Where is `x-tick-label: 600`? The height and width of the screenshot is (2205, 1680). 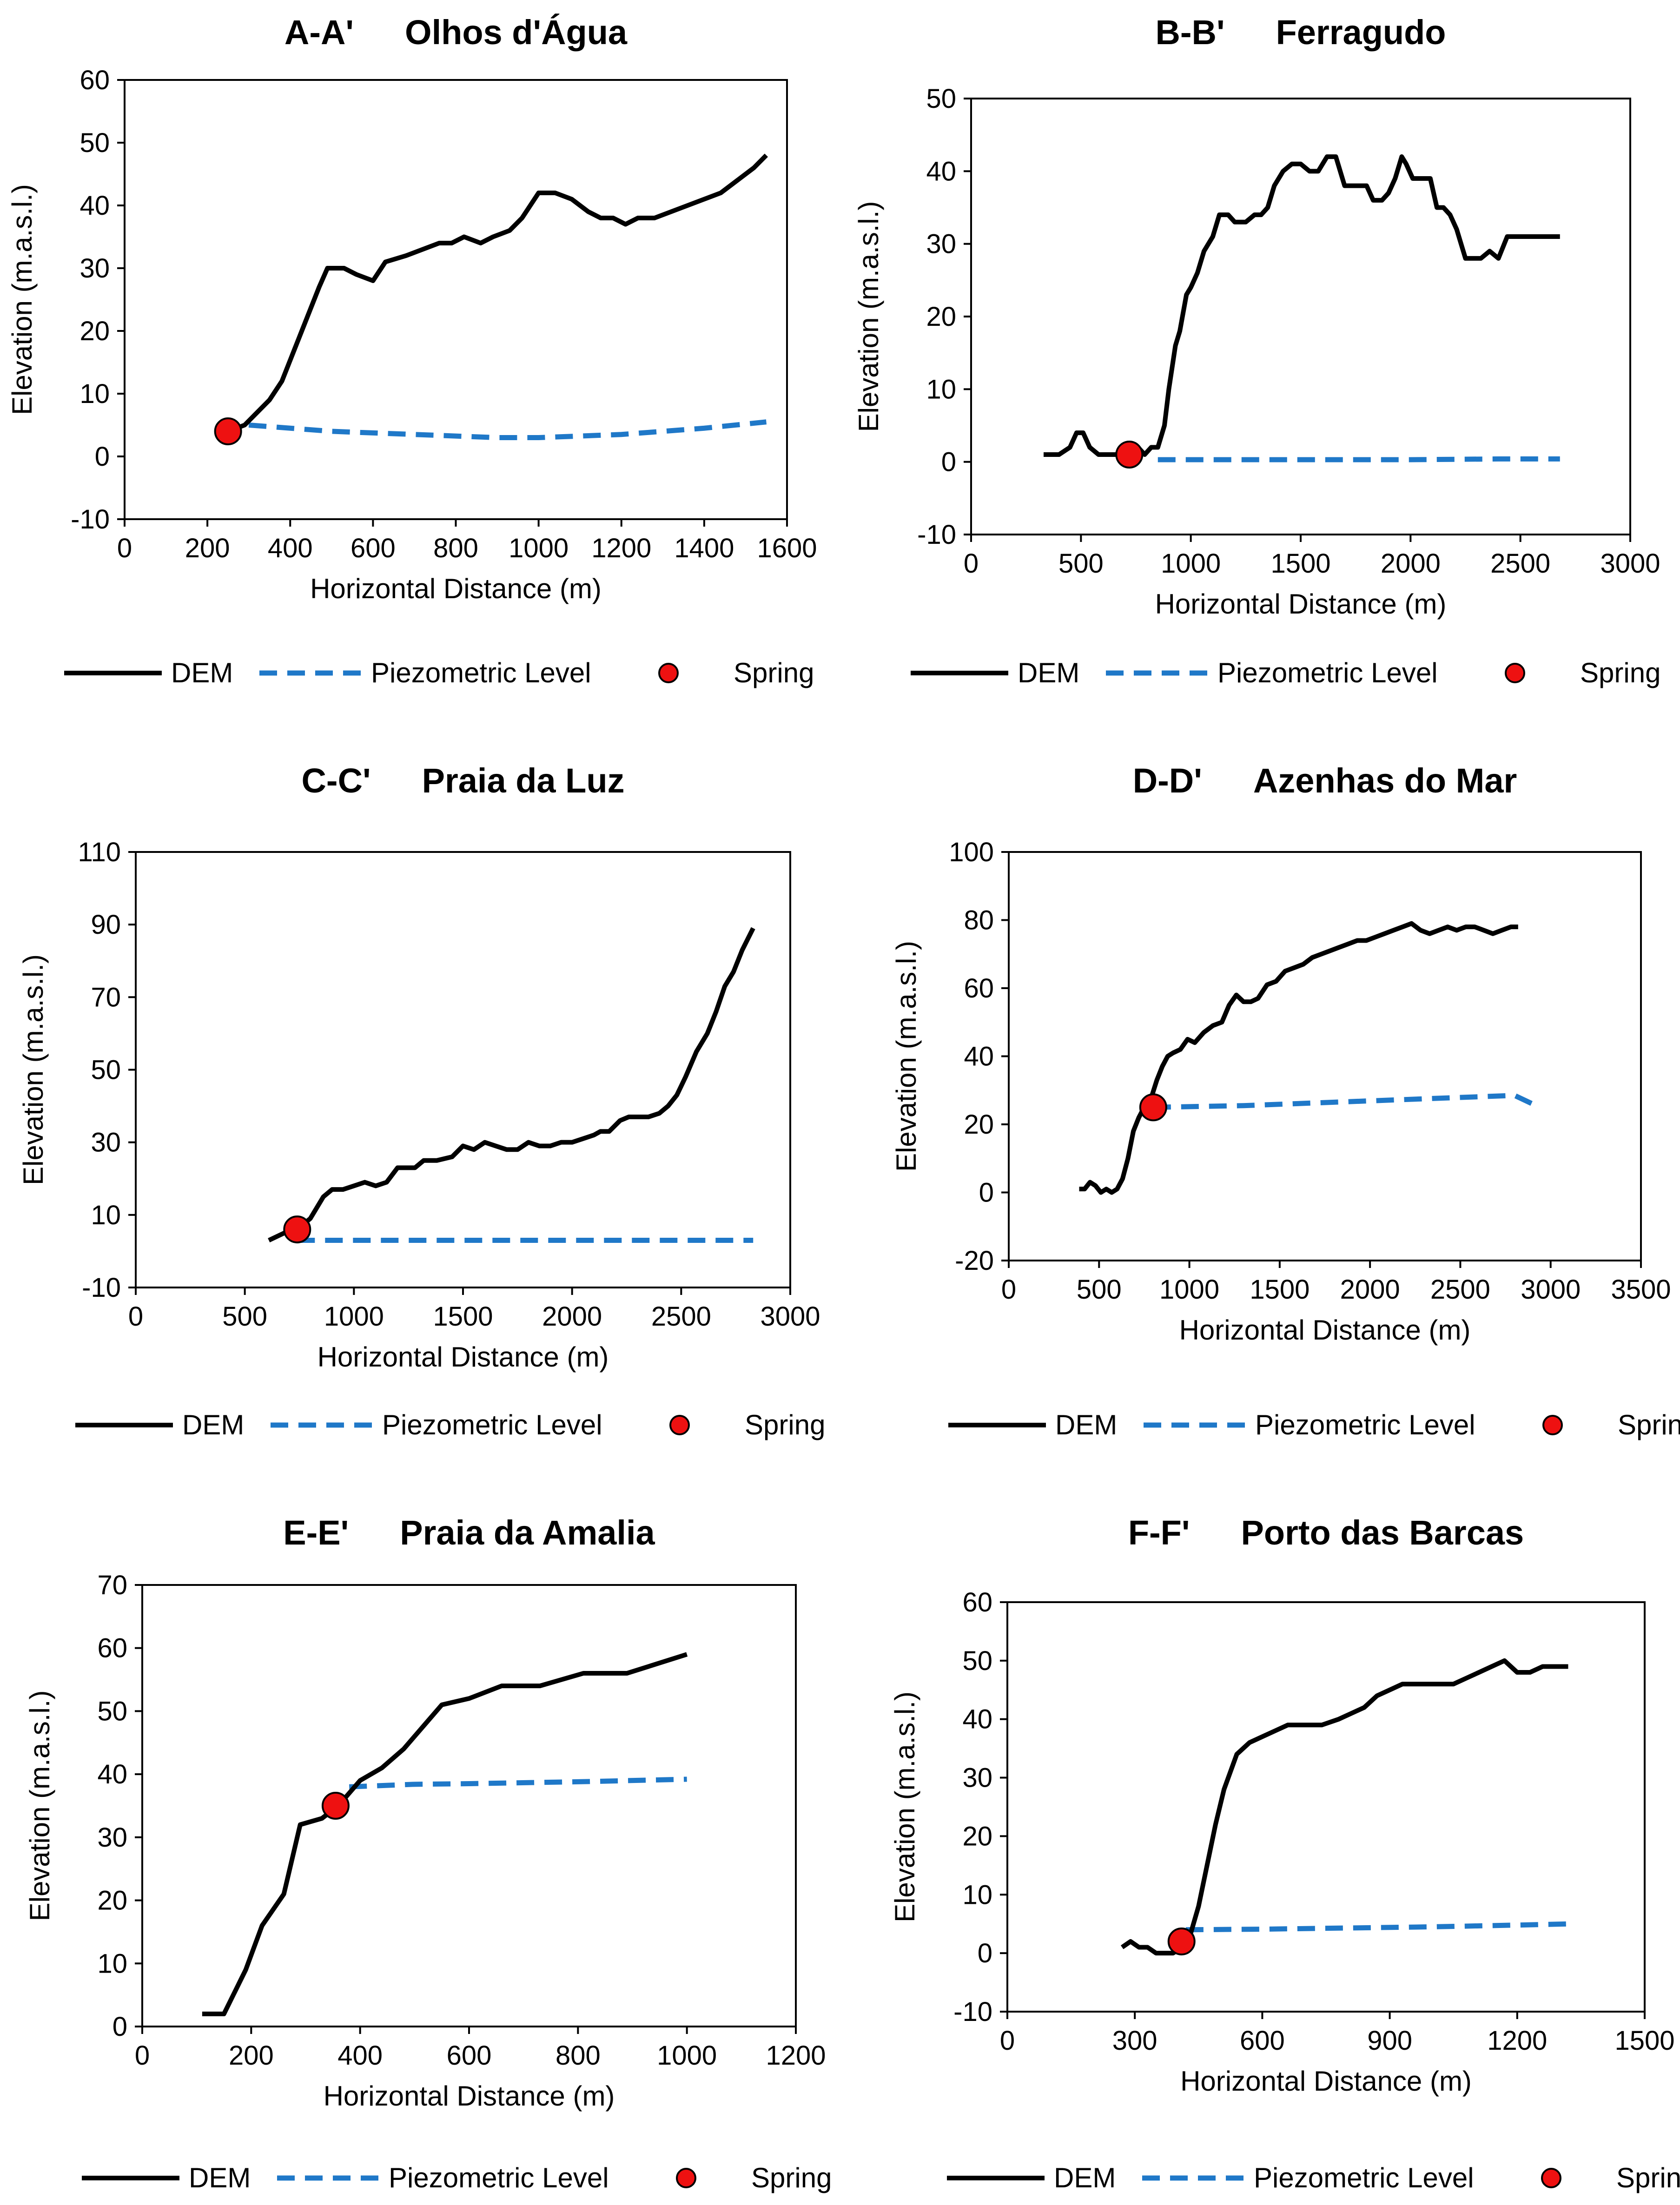
x-tick-label: 600 is located at coordinates (1262, 2041).